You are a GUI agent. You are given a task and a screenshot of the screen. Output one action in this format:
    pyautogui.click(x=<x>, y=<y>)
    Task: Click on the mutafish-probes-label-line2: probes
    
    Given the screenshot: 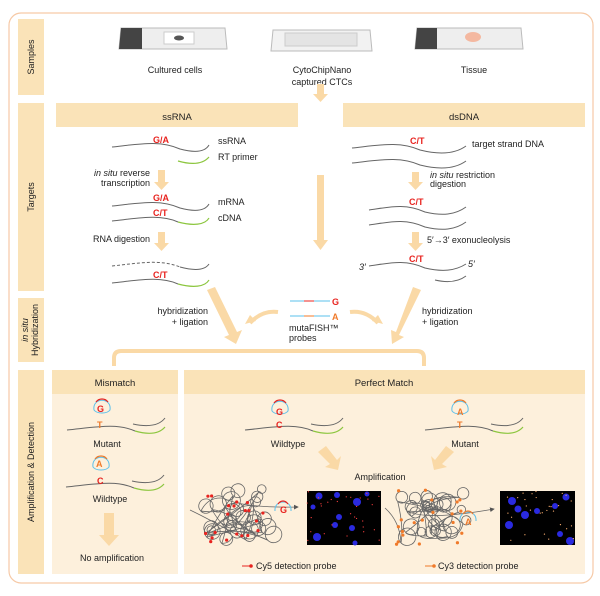 What is the action you would take?
    pyautogui.click(x=303, y=338)
    